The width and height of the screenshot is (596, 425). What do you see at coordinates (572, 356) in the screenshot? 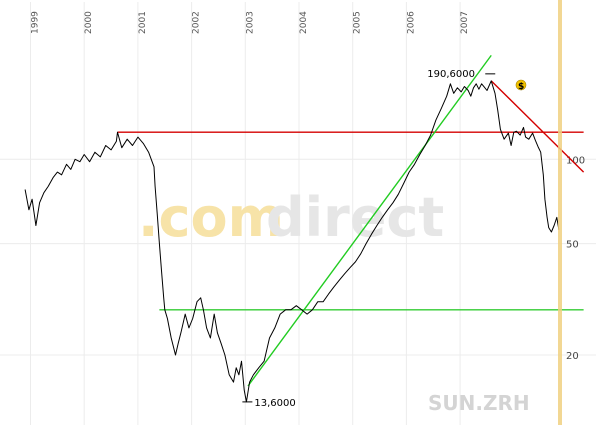
I see `y-tick-label: 20` at bounding box center [572, 356].